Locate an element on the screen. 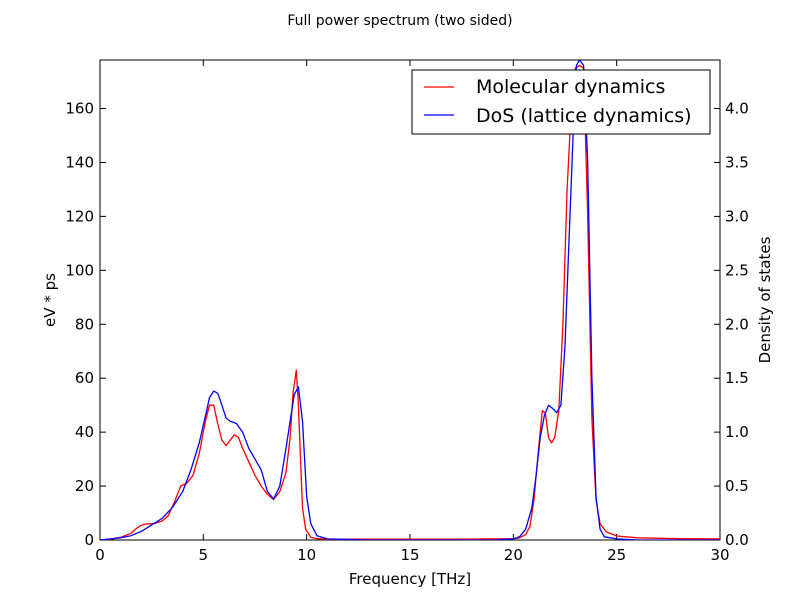  y-tick-label: 140 is located at coordinates (79, 162).